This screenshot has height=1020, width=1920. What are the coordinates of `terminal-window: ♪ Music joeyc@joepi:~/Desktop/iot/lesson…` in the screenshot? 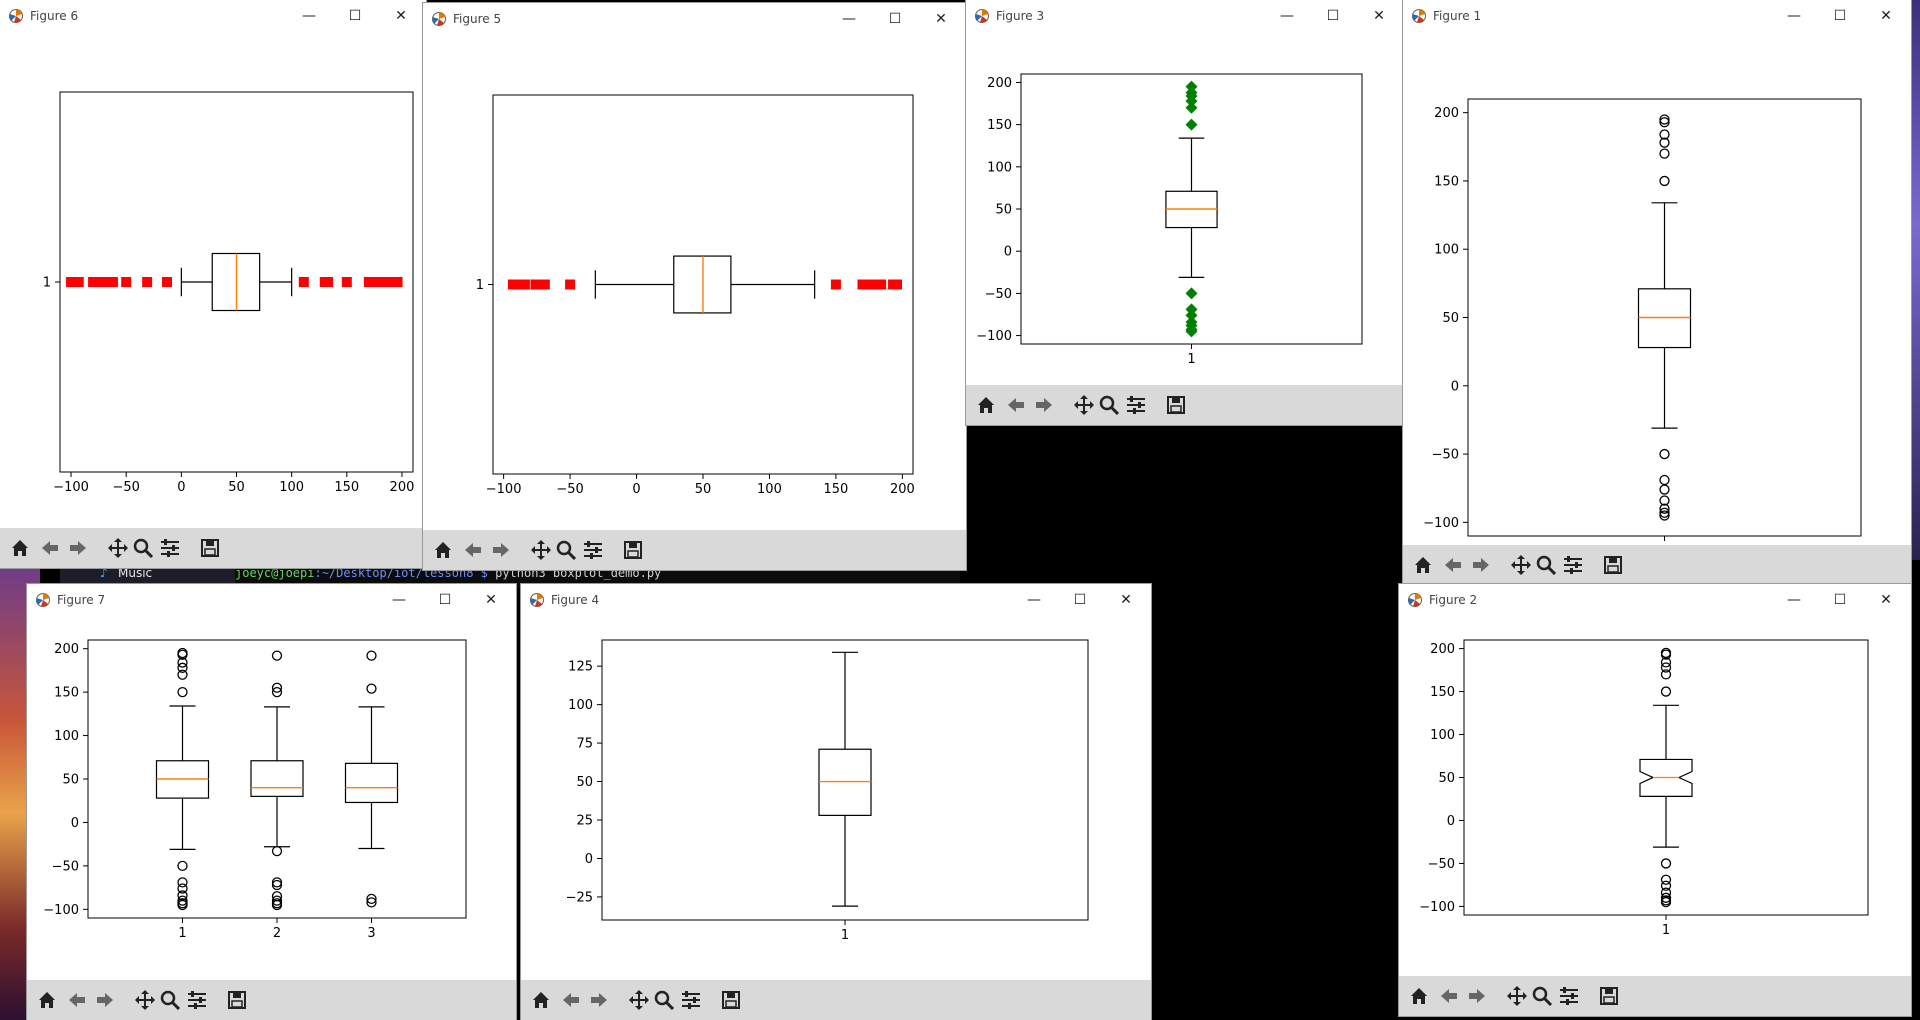 It's located at (510, 575).